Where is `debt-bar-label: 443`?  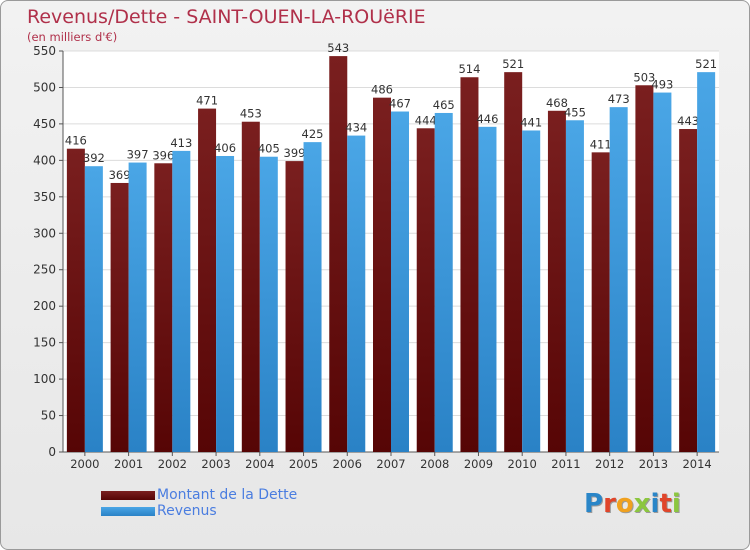 debt-bar-label: 443 is located at coordinates (688, 121).